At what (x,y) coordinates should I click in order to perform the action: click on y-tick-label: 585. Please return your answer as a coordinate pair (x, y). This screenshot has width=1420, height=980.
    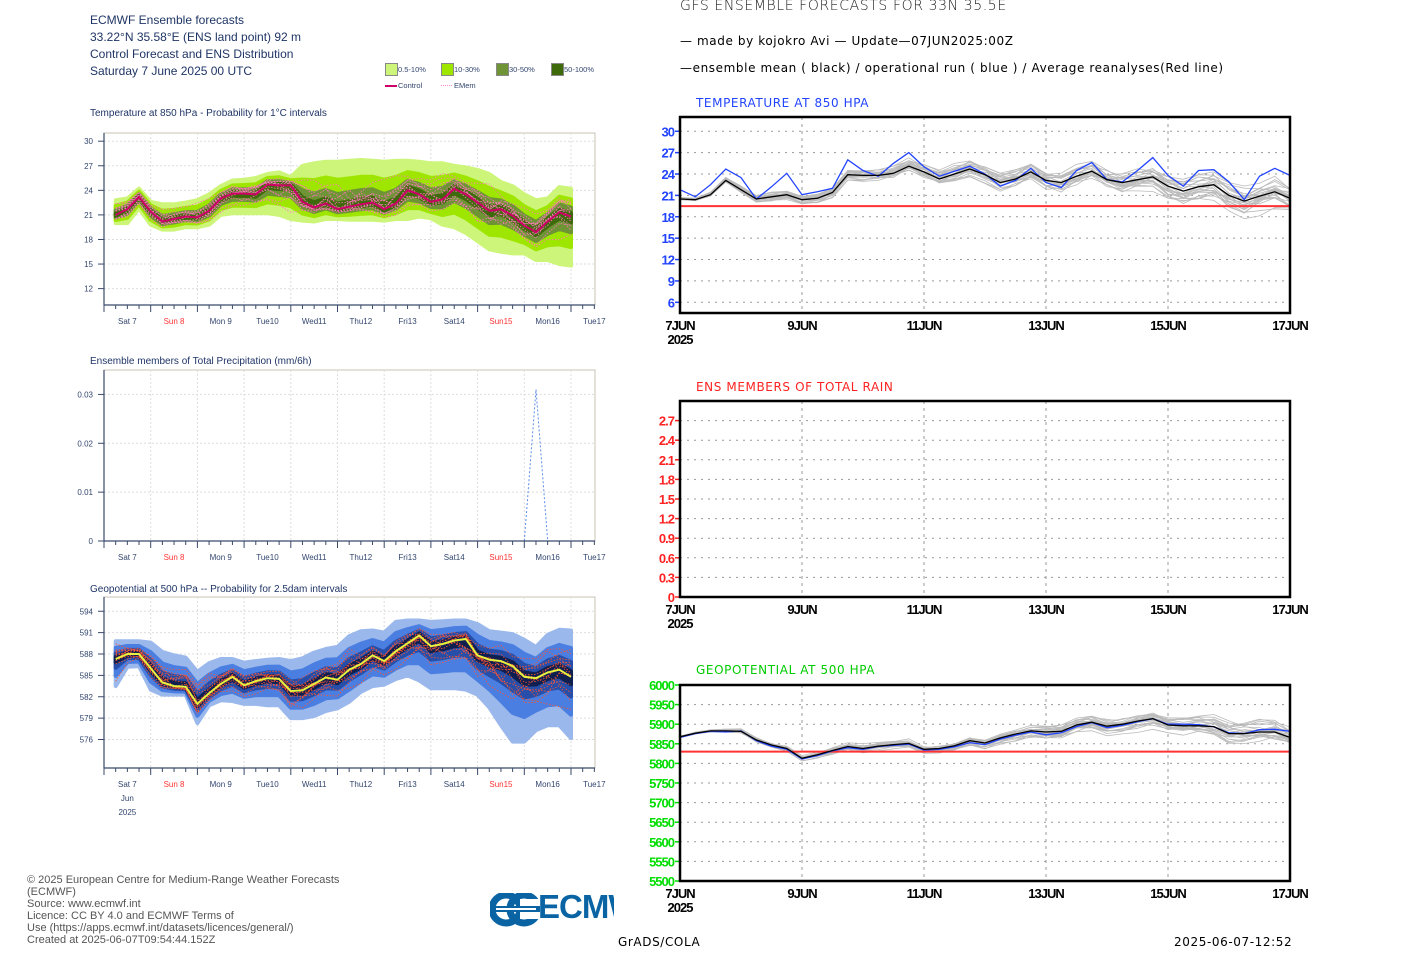
    Looking at the image, I should click on (87, 675).